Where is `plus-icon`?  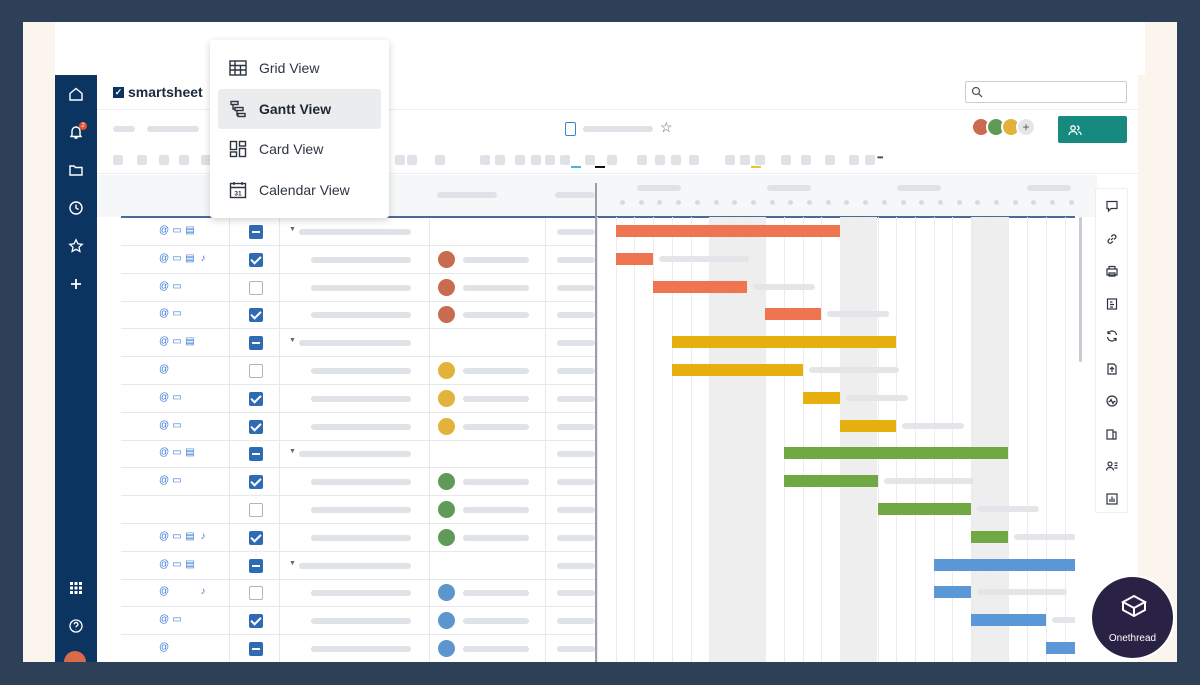
plus-icon is located at coordinates (76, 284).